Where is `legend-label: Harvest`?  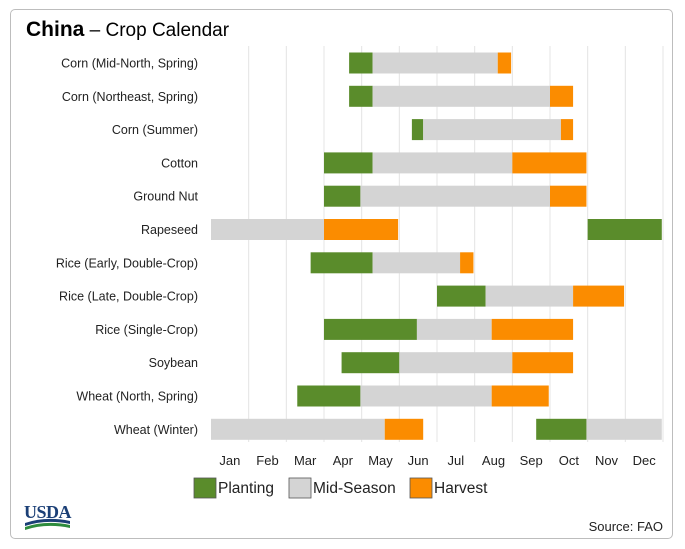 legend-label: Harvest is located at coordinates (461, 488).